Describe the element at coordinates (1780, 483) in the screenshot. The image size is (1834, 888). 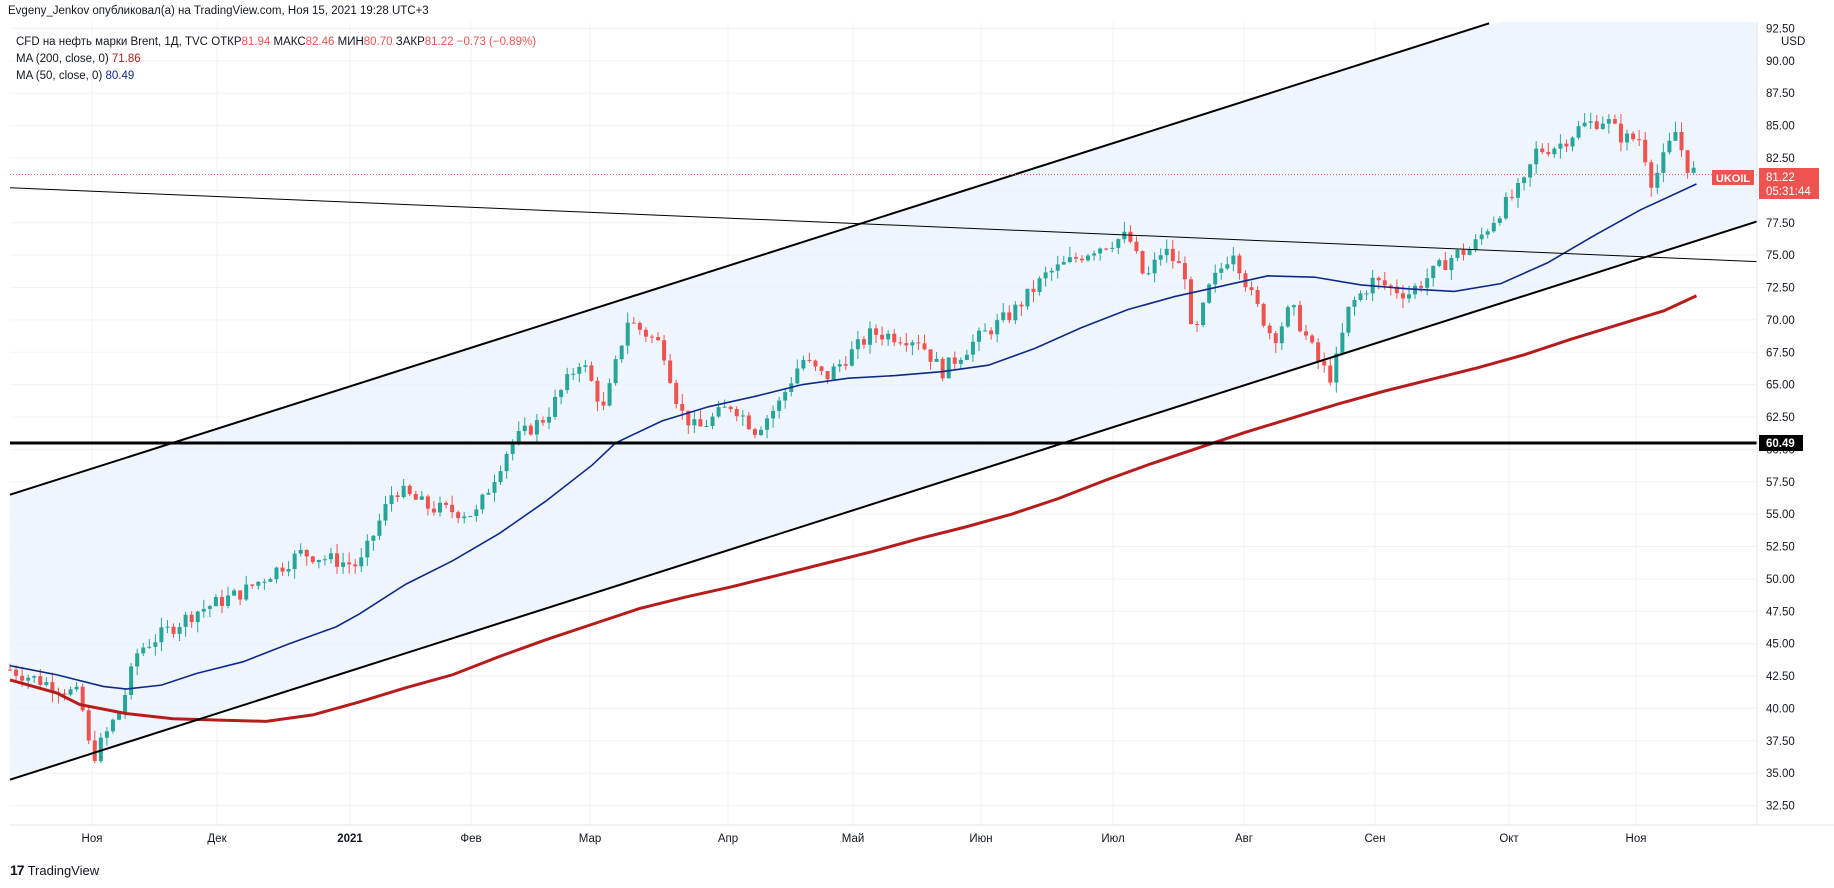
I see `price-tick-label: 57.50` at that location.